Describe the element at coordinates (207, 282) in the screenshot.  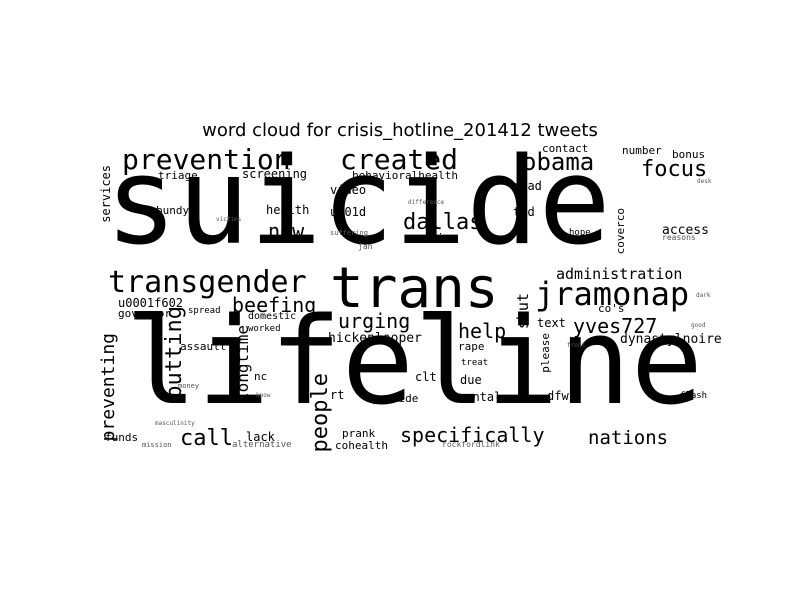
I see `cloud-word: transgender` at that location.